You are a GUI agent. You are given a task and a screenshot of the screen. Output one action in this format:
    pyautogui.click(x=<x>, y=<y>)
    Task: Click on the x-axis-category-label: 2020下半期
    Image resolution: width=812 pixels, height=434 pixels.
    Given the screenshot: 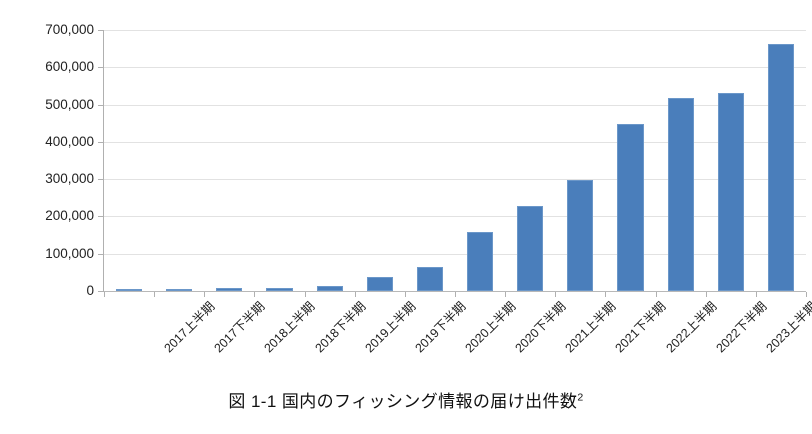 What is the action you would take?
    pyautogui.click(x=540, y=327)
    